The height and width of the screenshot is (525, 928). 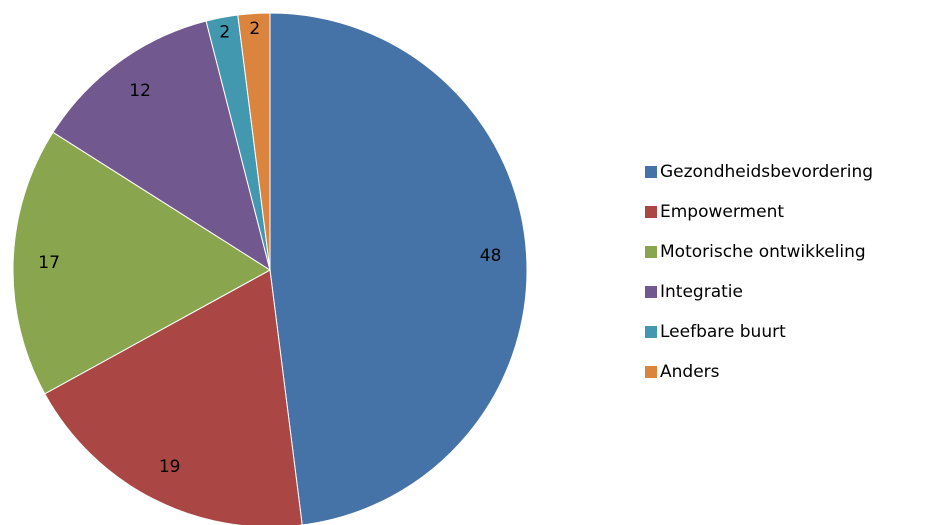 I want to click on data-label: 48, so click(x=491, y=256).